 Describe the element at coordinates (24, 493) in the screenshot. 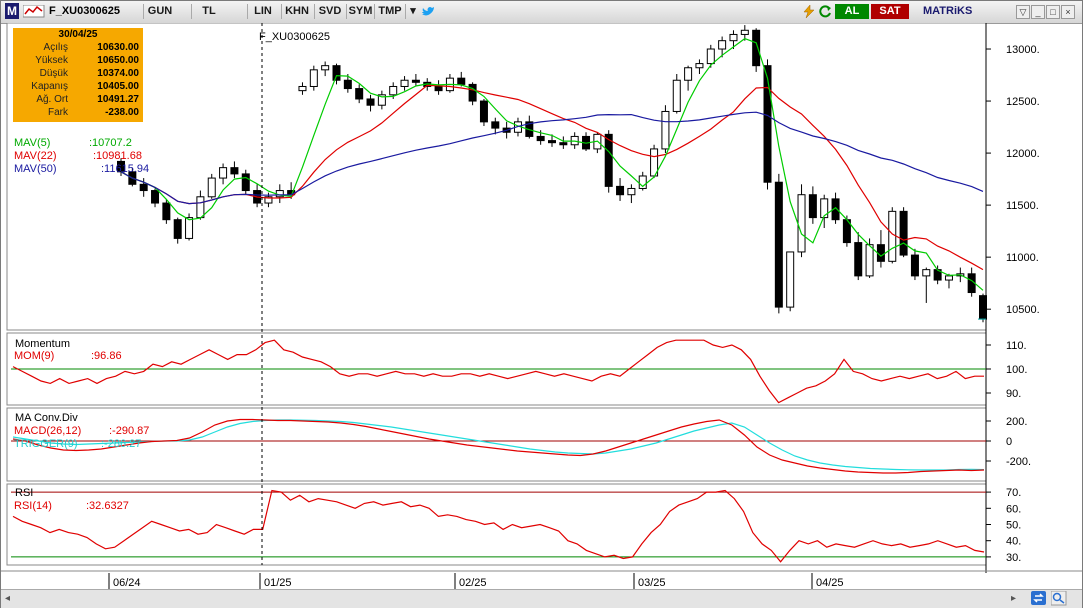

I see `rsi-title: RSI` at that location.